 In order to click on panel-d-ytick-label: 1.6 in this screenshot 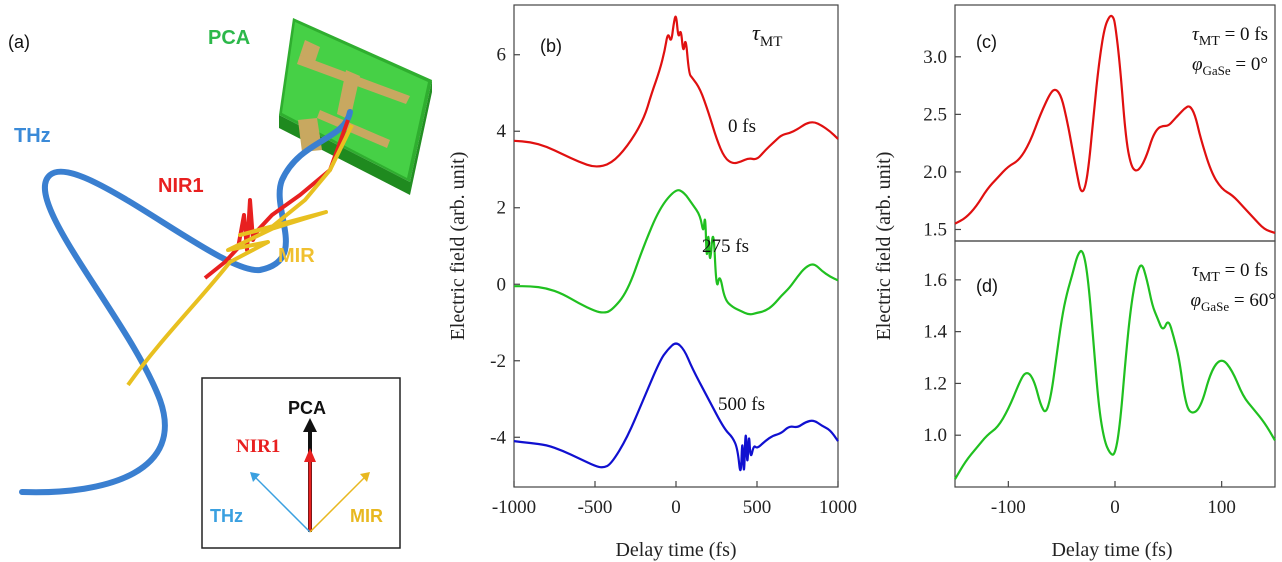, I will do `click(935, 280)`.